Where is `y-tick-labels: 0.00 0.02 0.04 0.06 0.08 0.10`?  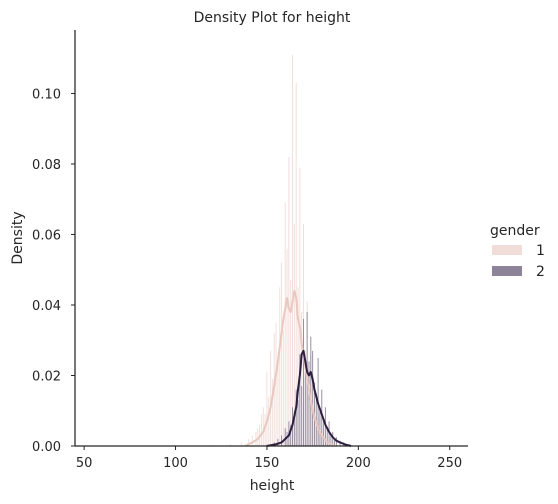
y-tick-labels: 0.00 0.02 0.04 0.06 0.08 0.10 is located at coordinates (53, 271).